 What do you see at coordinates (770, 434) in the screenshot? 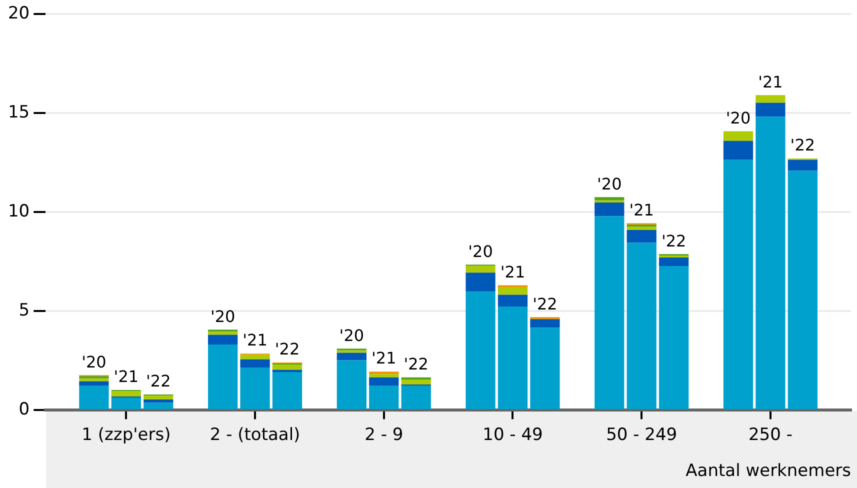
I see `x-tick-label: 250 -` at bounding box center [770, 434].